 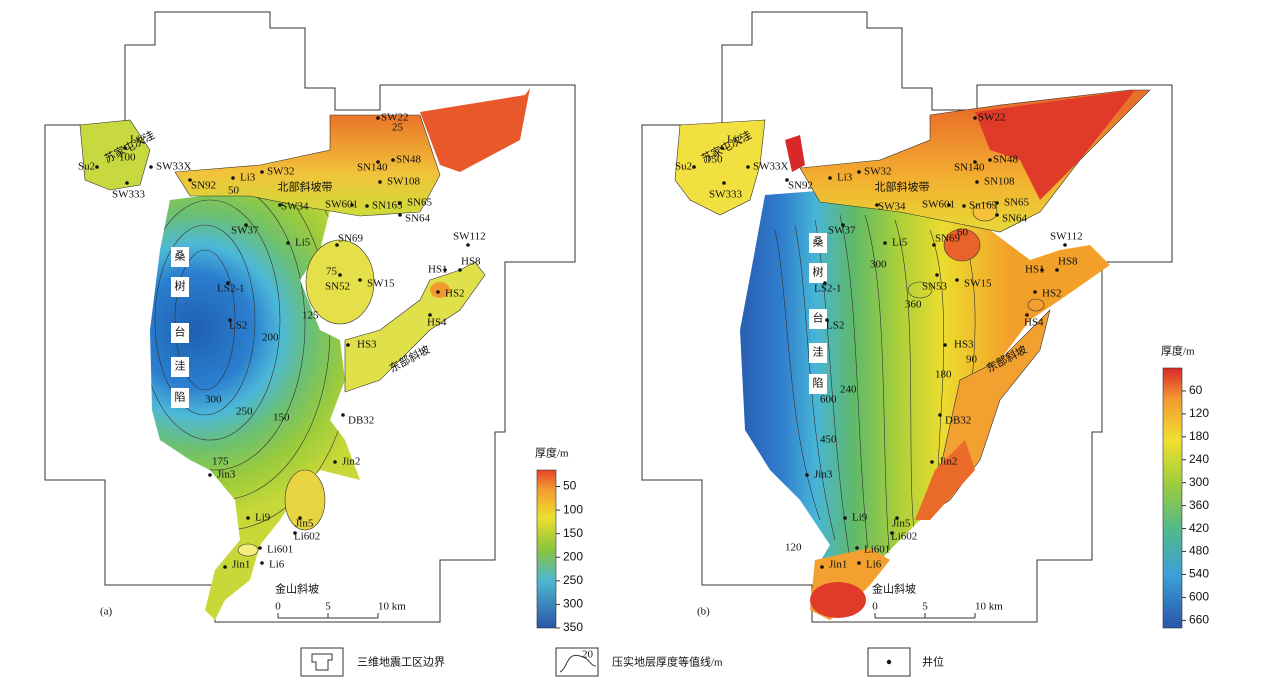 I want to click on colorbar-tick-label: 360, so click(x=1199, y=505).